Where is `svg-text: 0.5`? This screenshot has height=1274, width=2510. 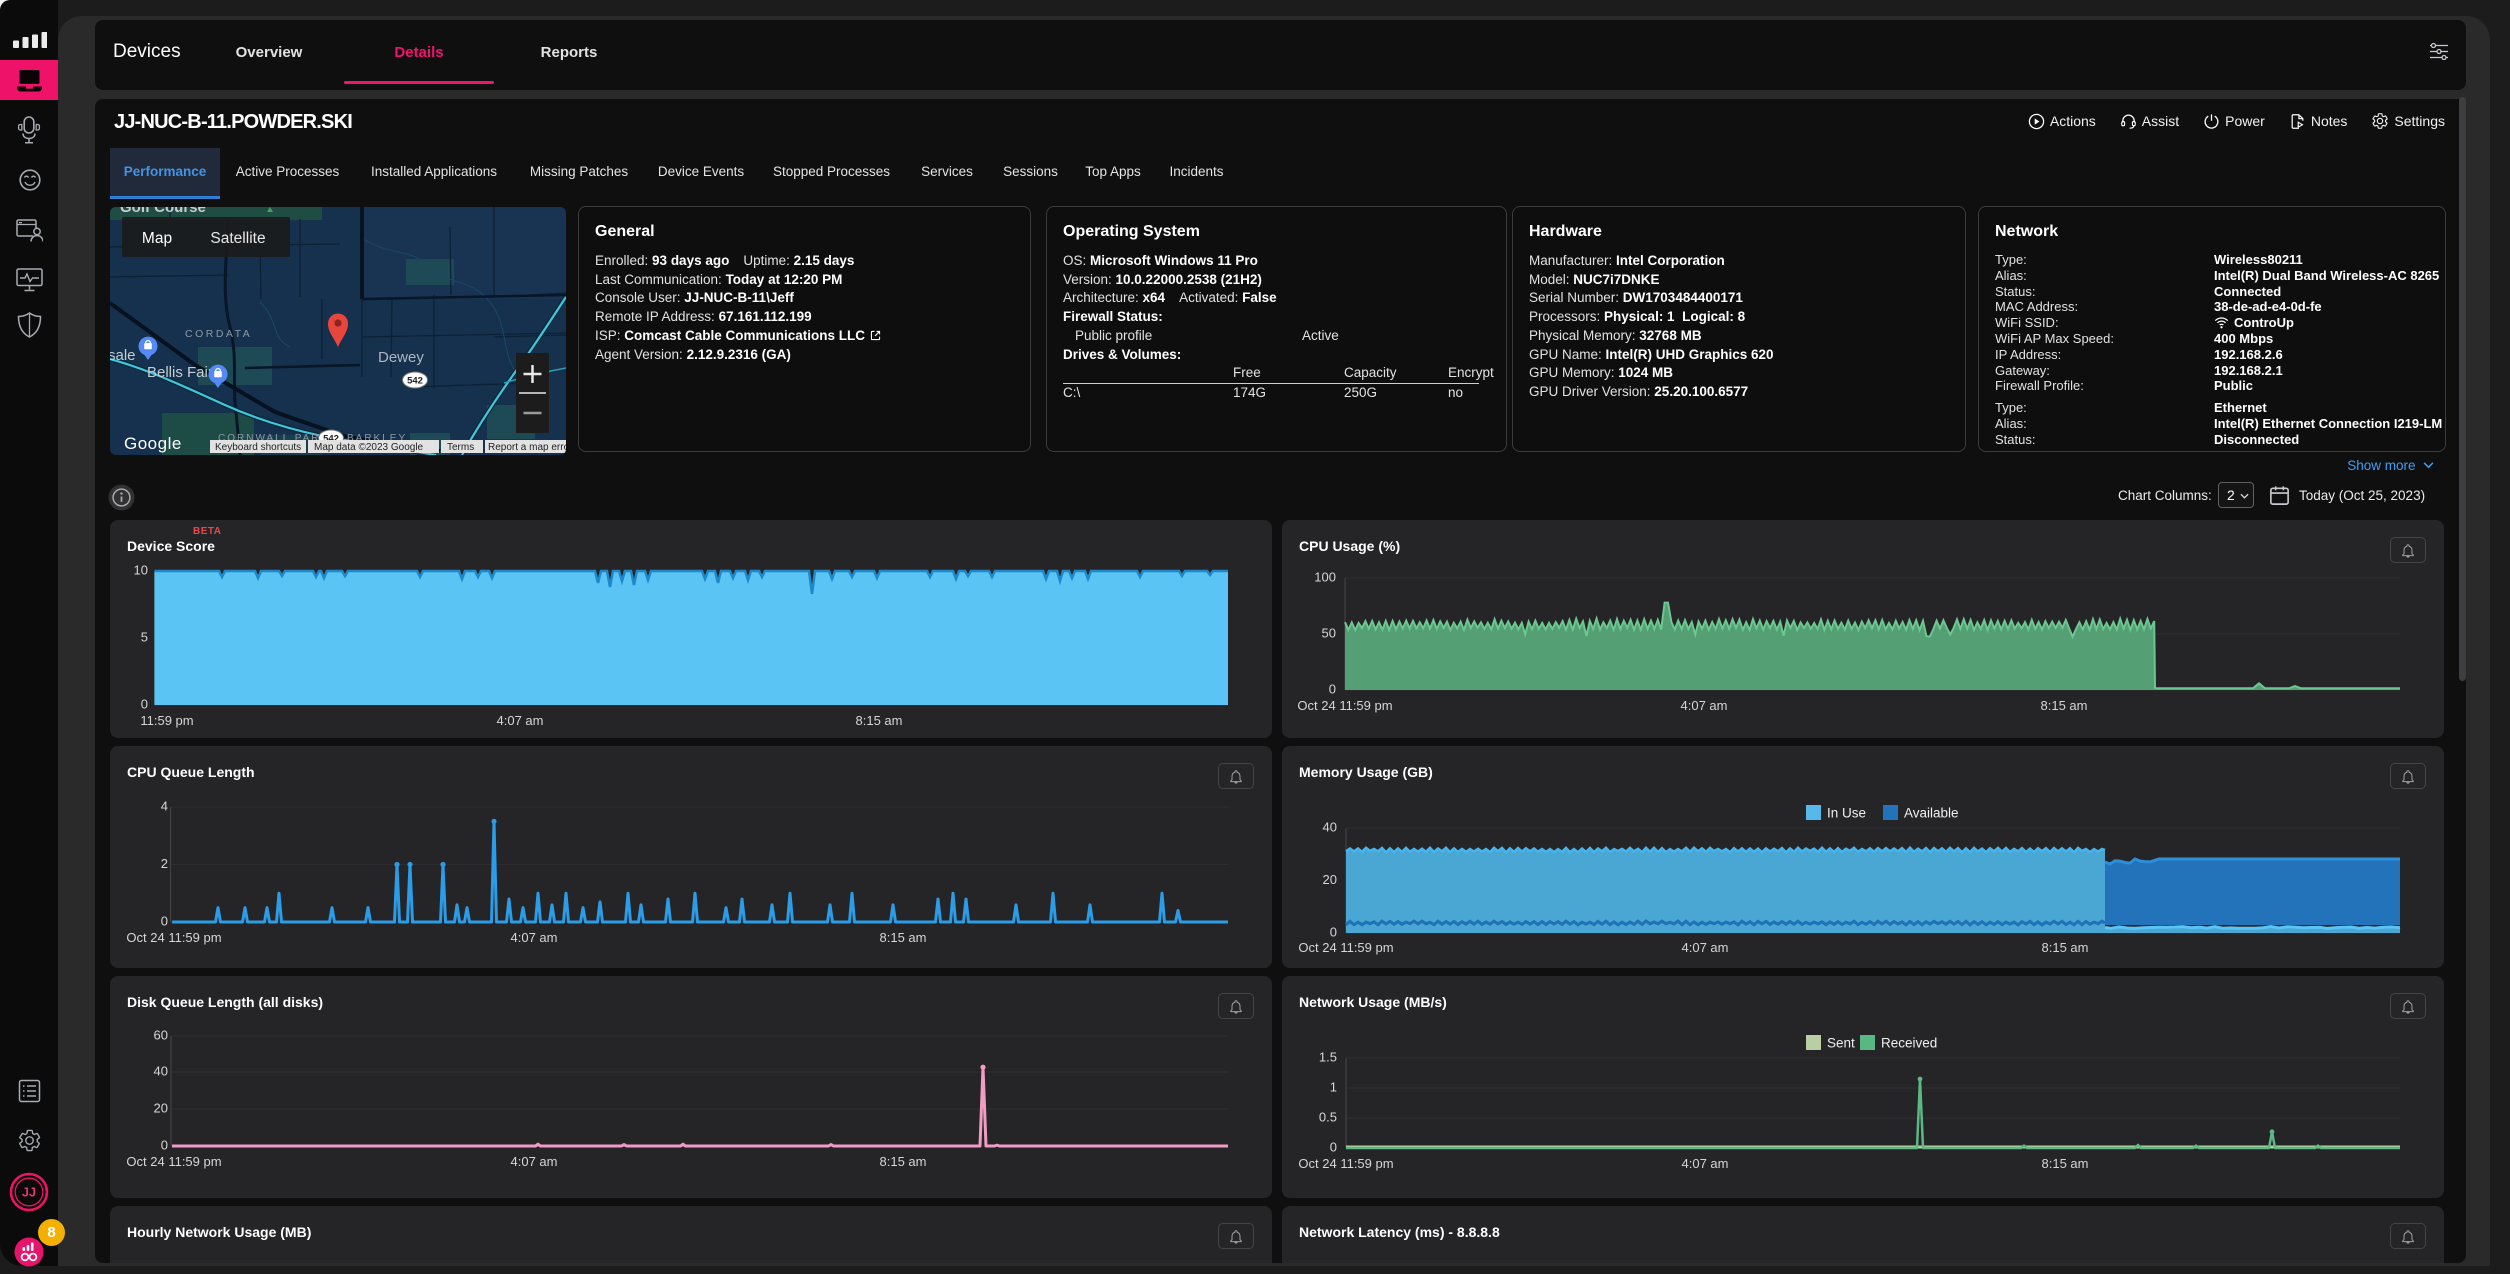 svg-text: 0.5 is located at coordinates (1328, 1116).